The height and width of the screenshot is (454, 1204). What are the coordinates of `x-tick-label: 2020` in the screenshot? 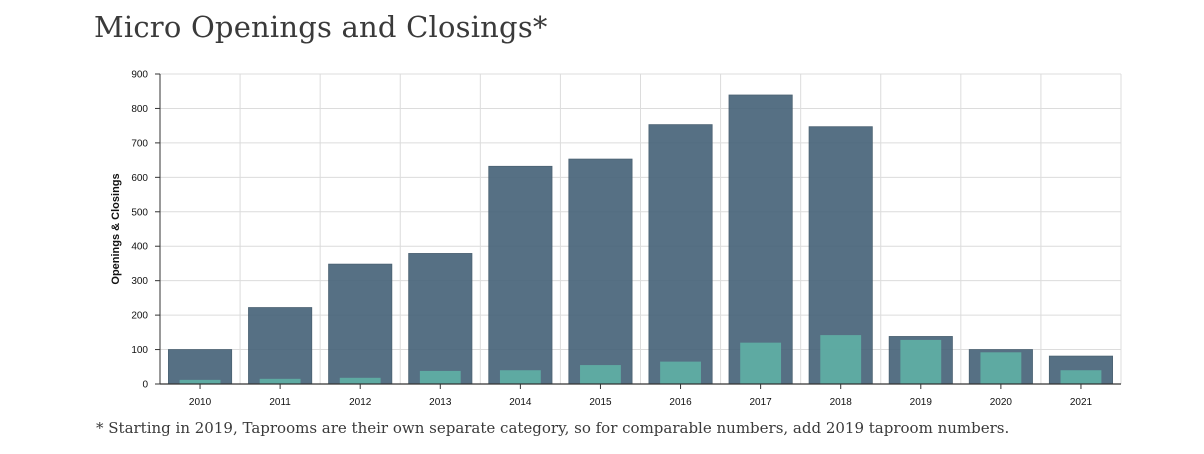 It's located at (1001, 402).